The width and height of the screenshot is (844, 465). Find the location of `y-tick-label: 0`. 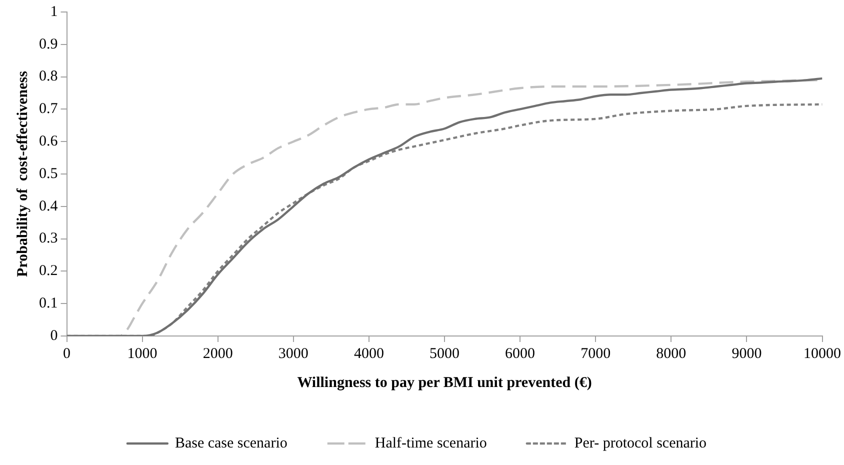

y-tick-label: 0 is located at coordinates (54, 336).